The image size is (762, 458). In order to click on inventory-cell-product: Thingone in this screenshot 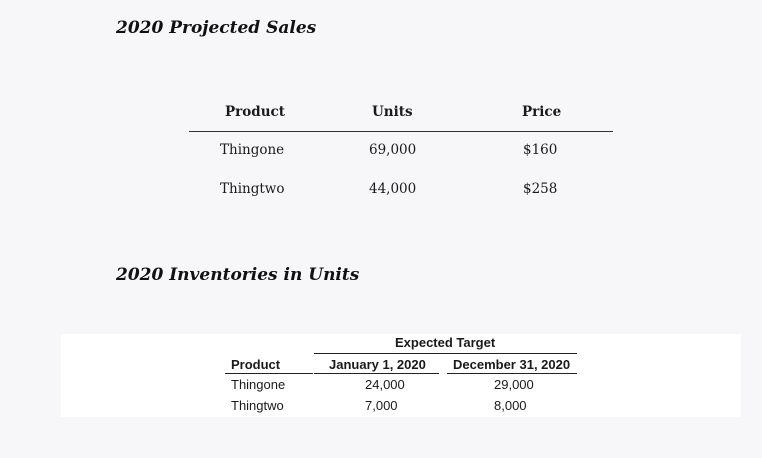, I will do `click(258, 384)`.